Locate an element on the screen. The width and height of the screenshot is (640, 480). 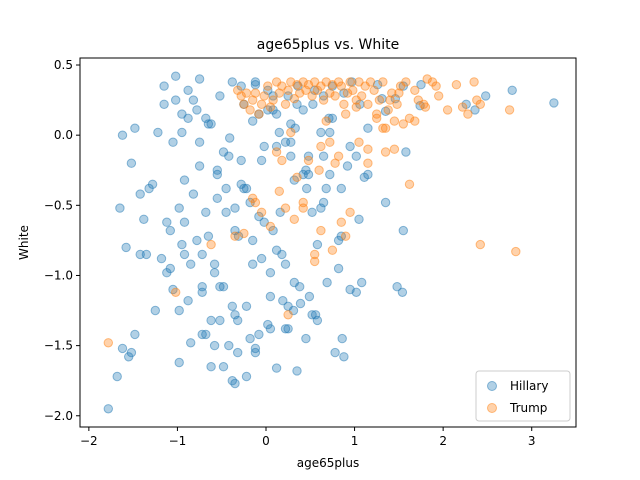
legend-marker-hillary is located at coordinates (492, 386).